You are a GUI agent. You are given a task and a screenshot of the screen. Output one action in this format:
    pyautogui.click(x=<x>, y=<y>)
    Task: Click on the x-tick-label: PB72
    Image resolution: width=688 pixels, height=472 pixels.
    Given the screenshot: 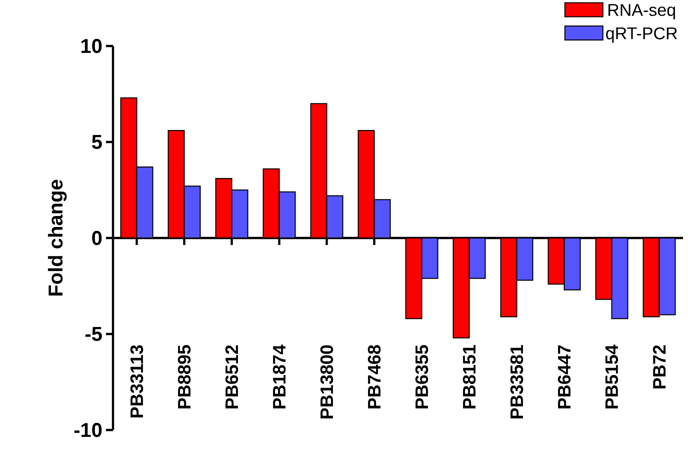 What is the action you would take?
    pyautogui.click(x=659, y=366)
    